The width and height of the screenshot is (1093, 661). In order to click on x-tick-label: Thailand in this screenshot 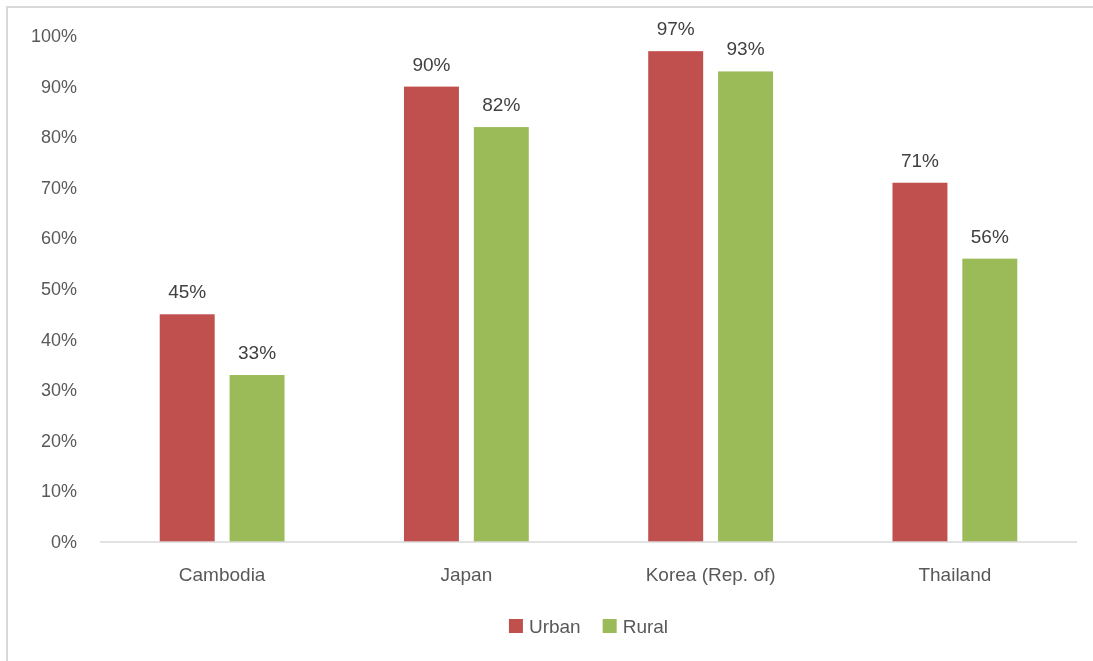, I will do `click(955, 574)`.